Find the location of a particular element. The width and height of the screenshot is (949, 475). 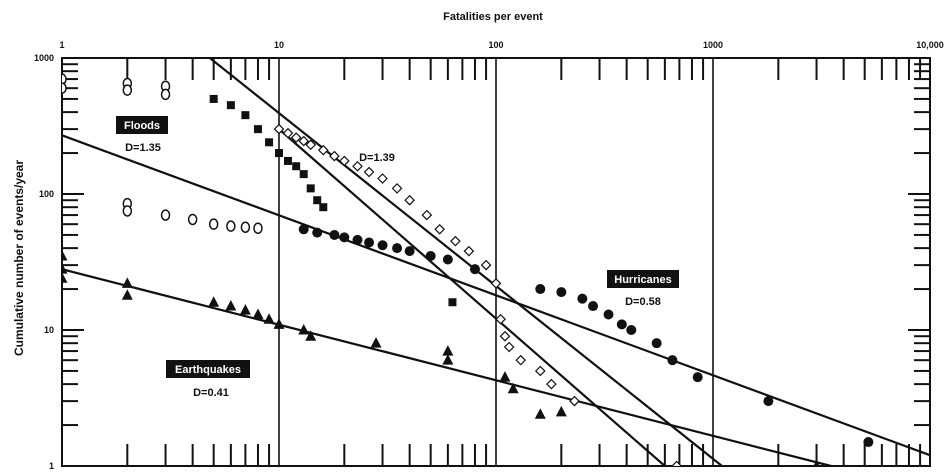

y-axis-label: Cumulative number of events/year is located at coordinates (19, 258).